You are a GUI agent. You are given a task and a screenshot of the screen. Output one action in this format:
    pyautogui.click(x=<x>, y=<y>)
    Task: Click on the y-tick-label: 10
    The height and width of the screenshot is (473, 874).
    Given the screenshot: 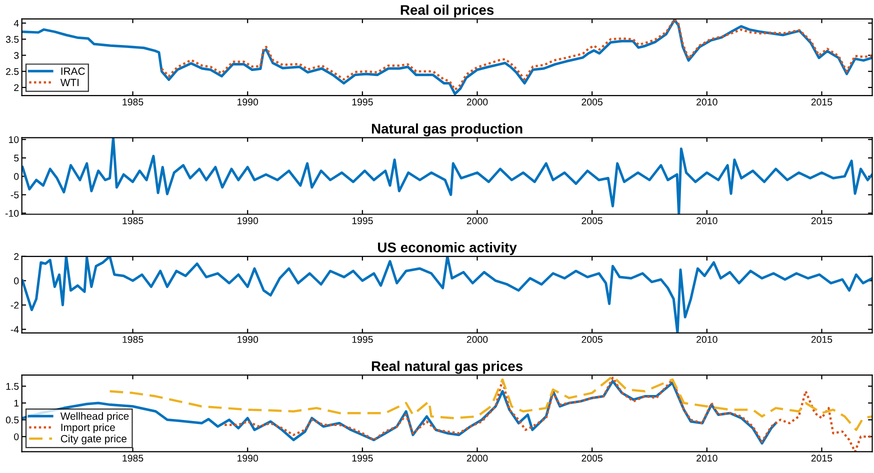 What is the action you would take?
    pyautogui.click(x=14, y=140)
    